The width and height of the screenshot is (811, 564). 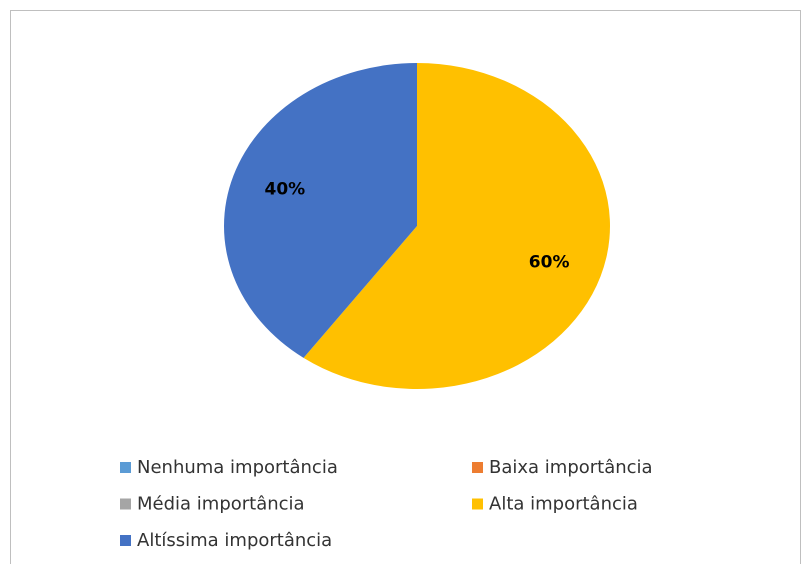 I want to click on legend-label: Alta importância, so click(x=563, y=504).